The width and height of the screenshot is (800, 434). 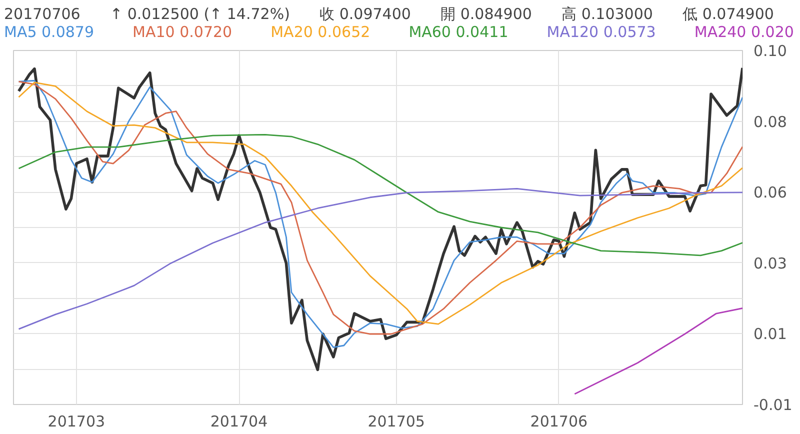 I want to click on y-tick-label: 0.06, so click(x=770, y=193).